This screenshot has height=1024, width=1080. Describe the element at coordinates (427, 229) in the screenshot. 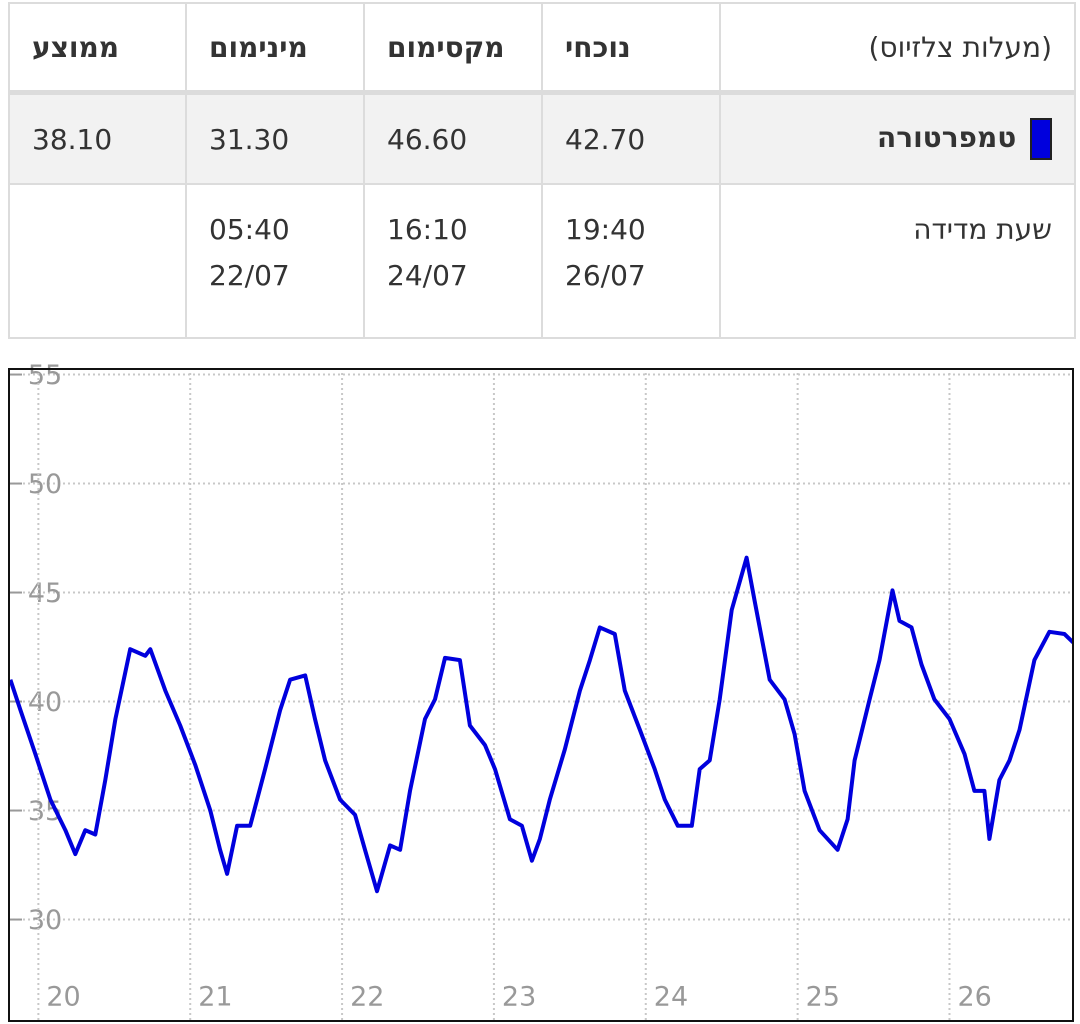

I see `time: 16:10` at that location.